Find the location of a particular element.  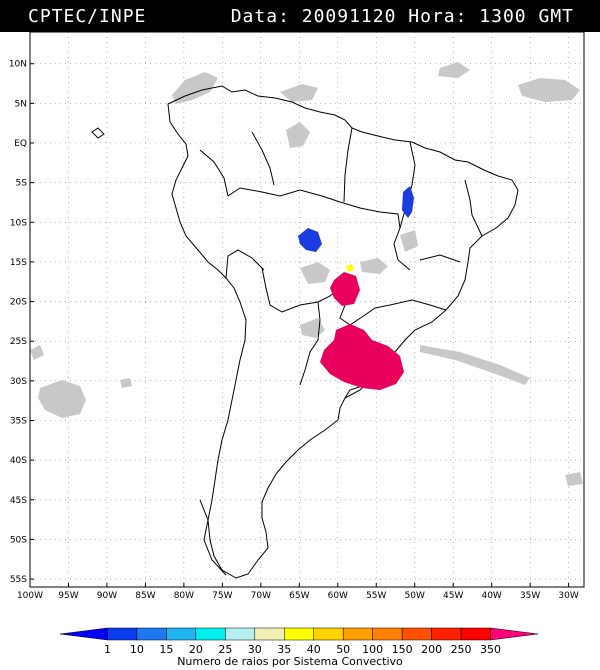

lat-label: 10N is located at coordinates (18, 65).